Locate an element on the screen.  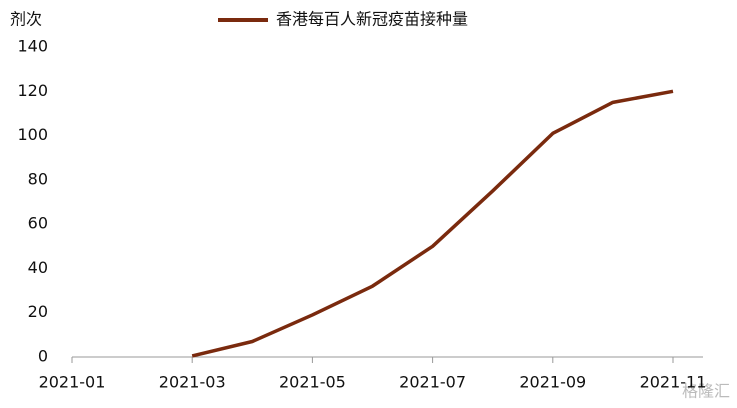
x-tick-label: 2021-01 is located at coordinates (72, 382).